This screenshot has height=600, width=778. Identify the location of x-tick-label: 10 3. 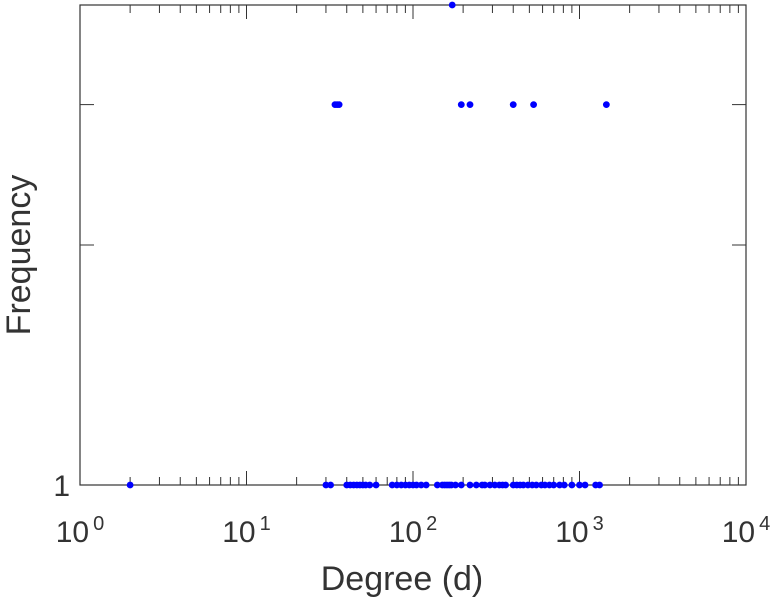
(579, 531).